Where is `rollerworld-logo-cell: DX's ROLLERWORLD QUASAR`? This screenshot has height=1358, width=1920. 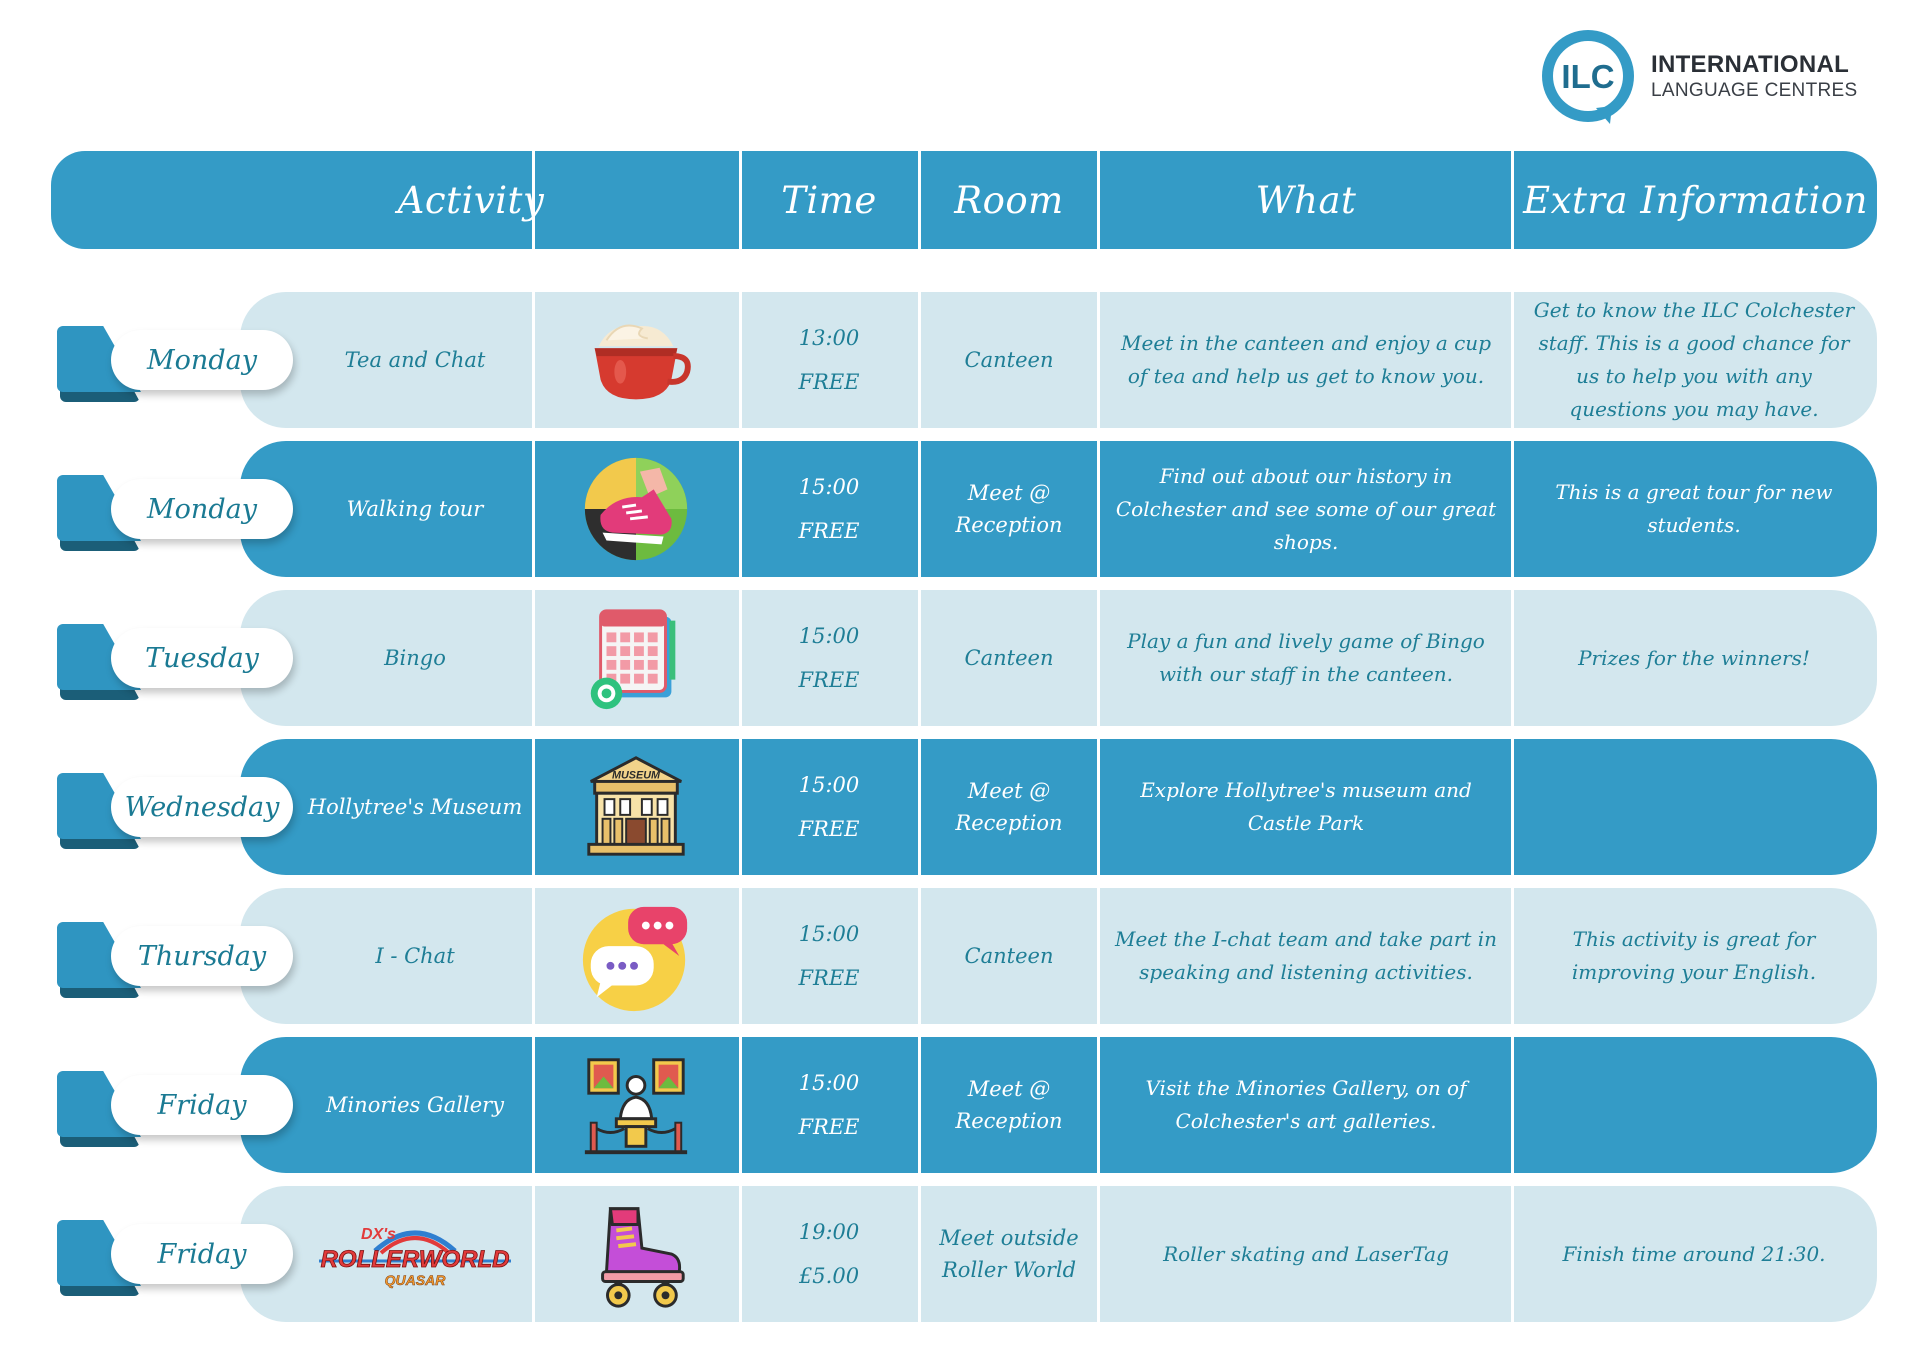
rollerworld-logo-cell: DX's ROLLERWORLD QUASAR is located at coordinates (415, 1254).